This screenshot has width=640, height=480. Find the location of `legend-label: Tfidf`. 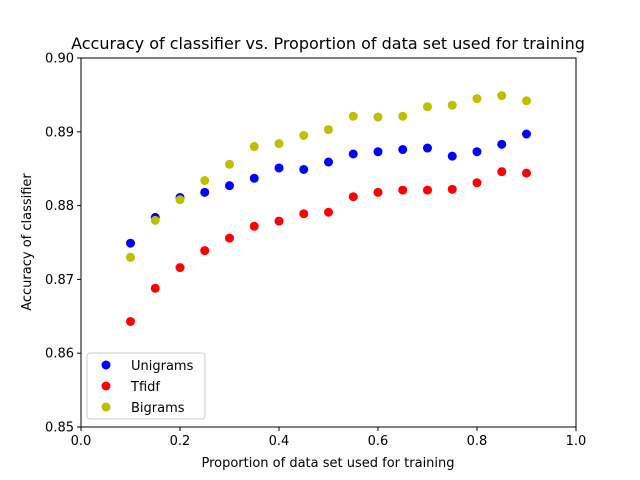

legend-label: Tfidf is located at coordinates (145, 387).